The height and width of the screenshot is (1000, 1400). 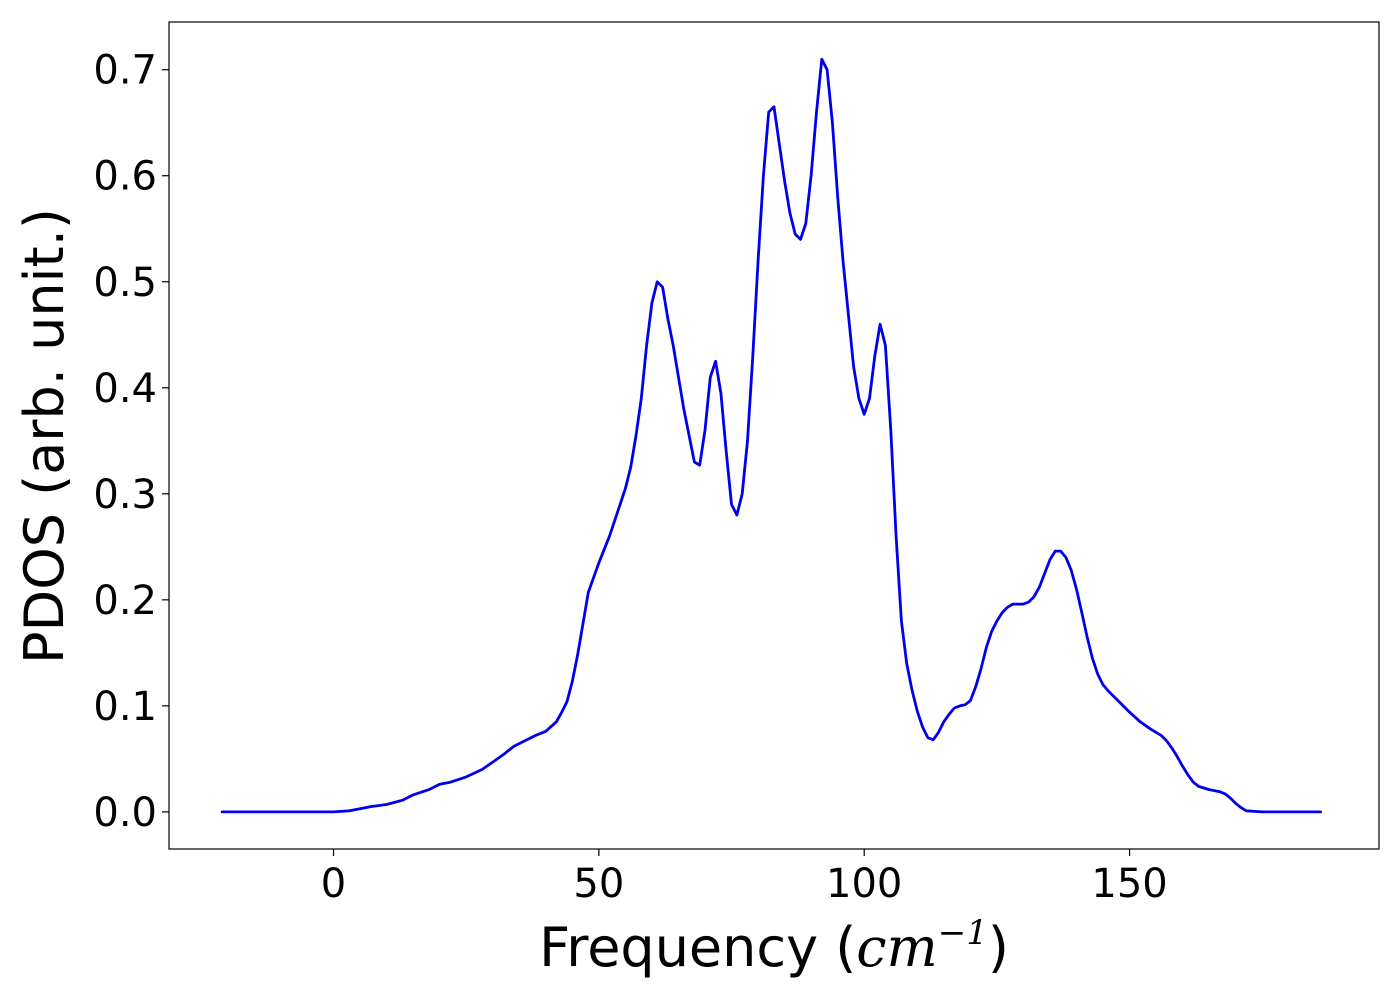 What do you see at coordinates (598, 884) in the screenshot?
I see `x-tick-label: 50` at bounding box center [598, 884].